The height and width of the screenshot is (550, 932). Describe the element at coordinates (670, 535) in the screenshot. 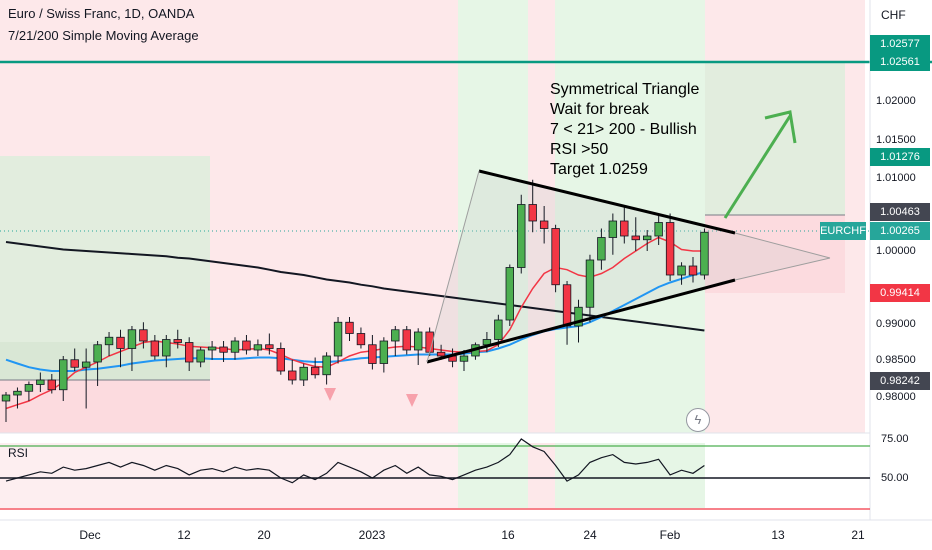

I see `x-tick: Feb` at that location.